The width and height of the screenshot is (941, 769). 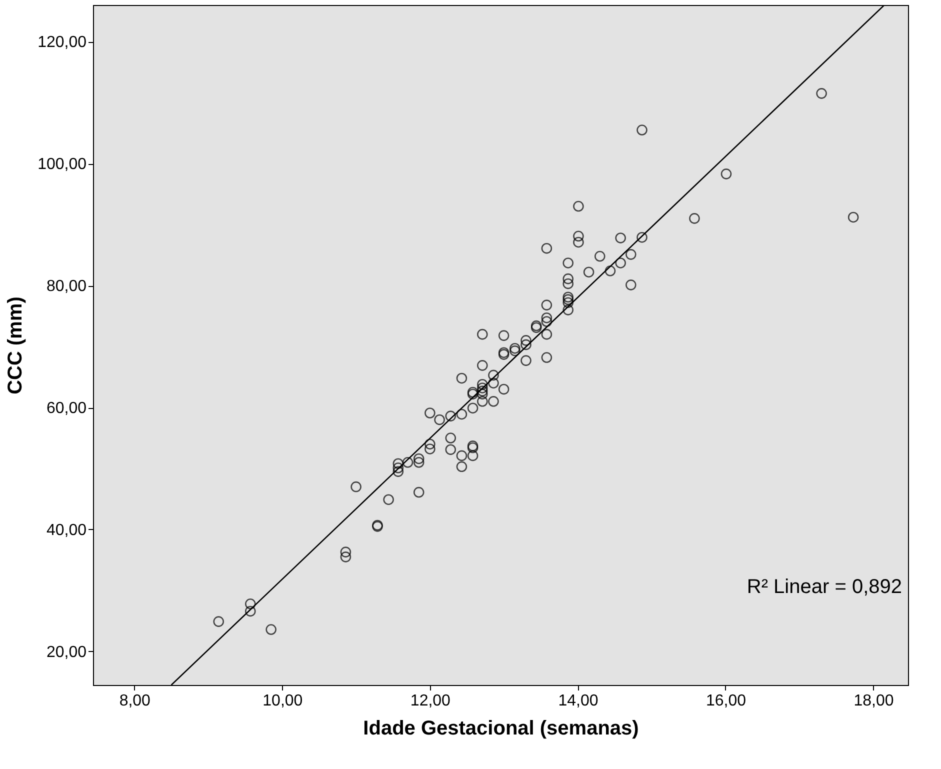 I want to click on y-tick-label: 120,00, so click(x=62, y=43).